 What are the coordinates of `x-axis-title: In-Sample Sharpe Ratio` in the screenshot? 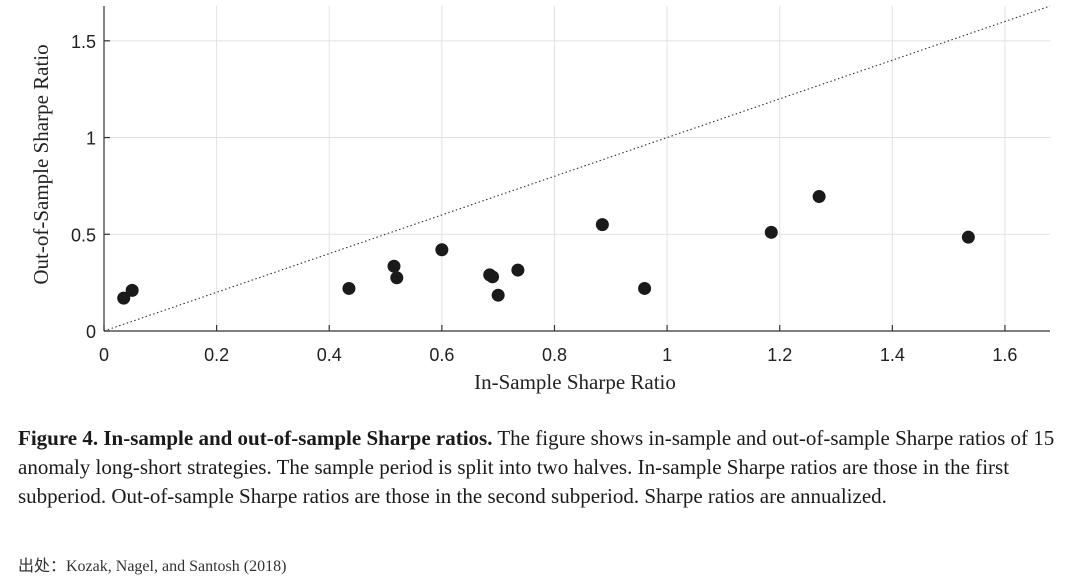 It's located at (575, 382).